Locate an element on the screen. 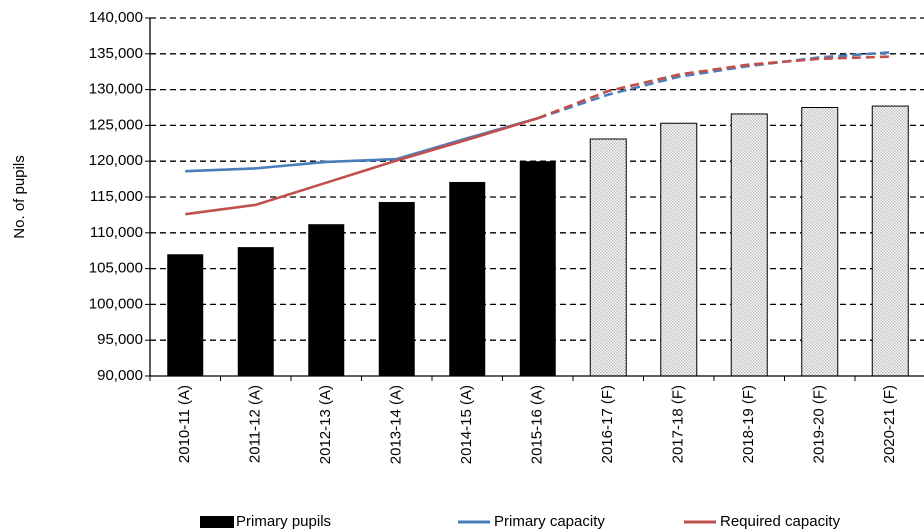  x-tick-label: 2016-17 (F) is located at coordinates (607, 424).